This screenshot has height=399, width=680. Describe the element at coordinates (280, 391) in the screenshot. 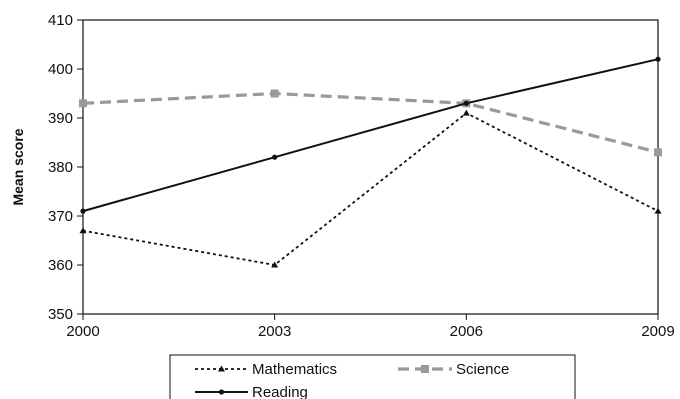

I see `legend-label-reading: Reading` at that location.